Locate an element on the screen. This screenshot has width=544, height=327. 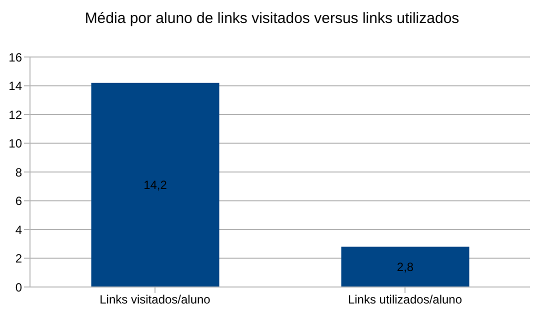
y-tick-label: 8 is located at coordinates (18, 172).